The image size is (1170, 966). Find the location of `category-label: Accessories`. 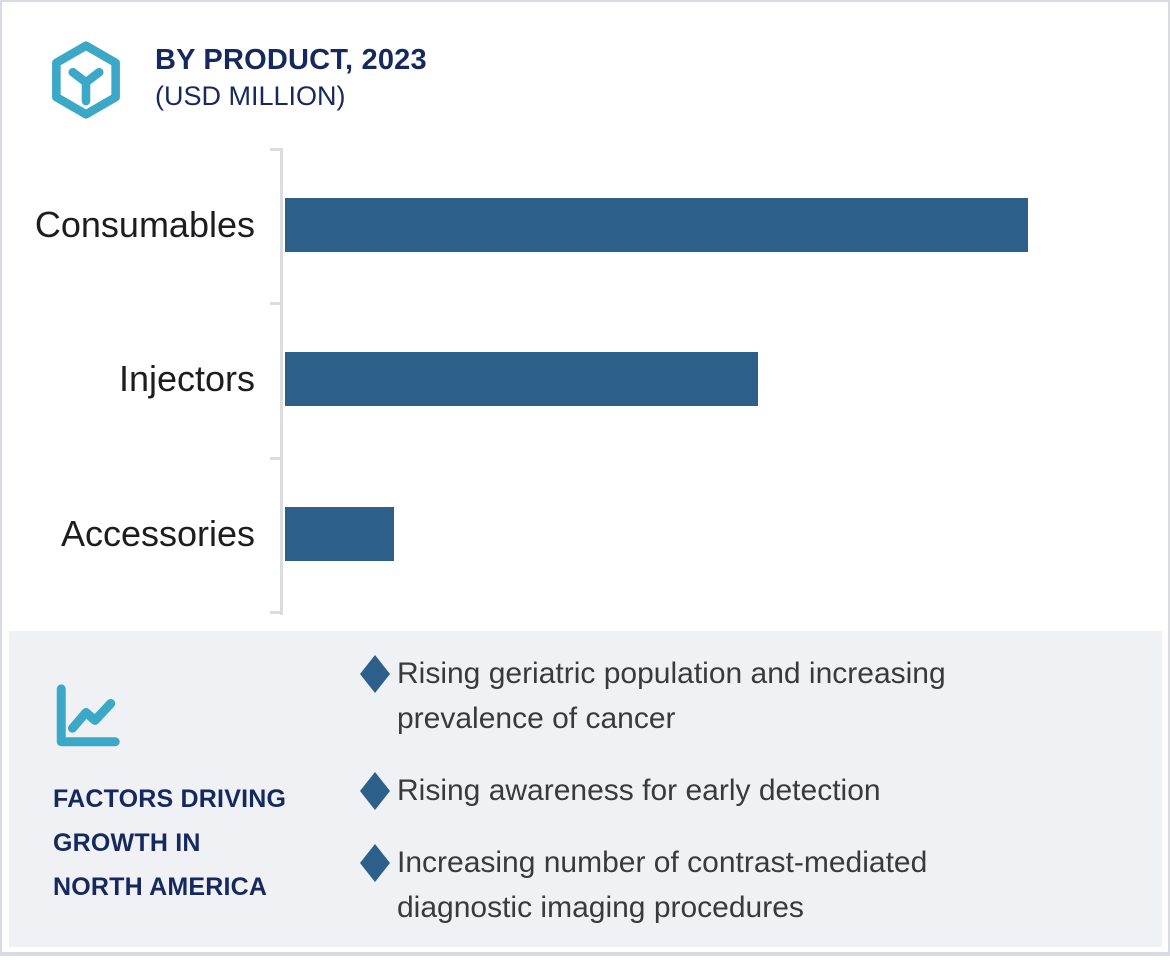

category-label: Accessories is located at coordinates (157, 533).